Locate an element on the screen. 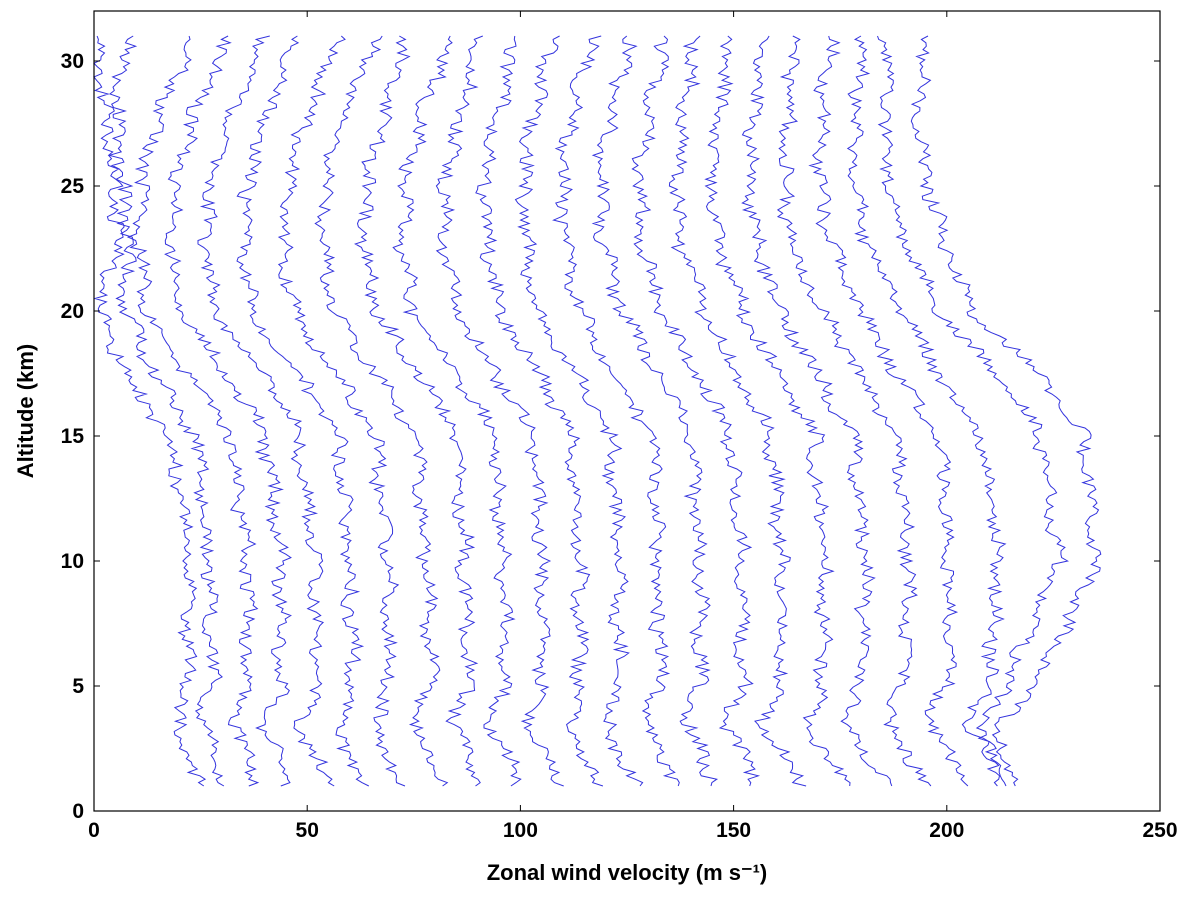  y-tick-label-2: 10 is located at coordinates (72, 561).